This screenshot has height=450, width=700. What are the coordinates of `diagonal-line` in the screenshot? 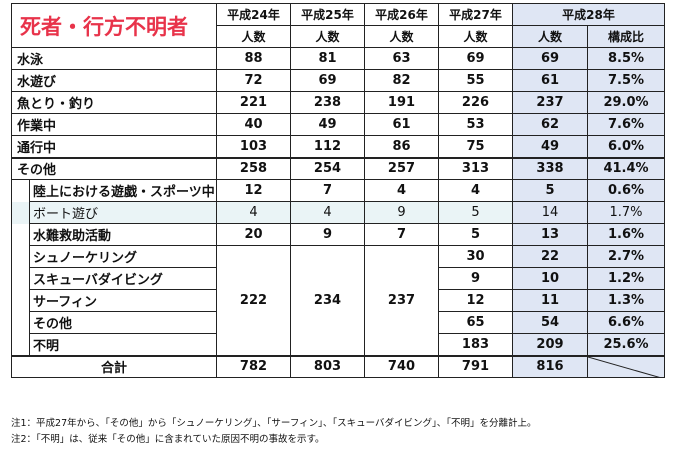 It's located at (624, 367).